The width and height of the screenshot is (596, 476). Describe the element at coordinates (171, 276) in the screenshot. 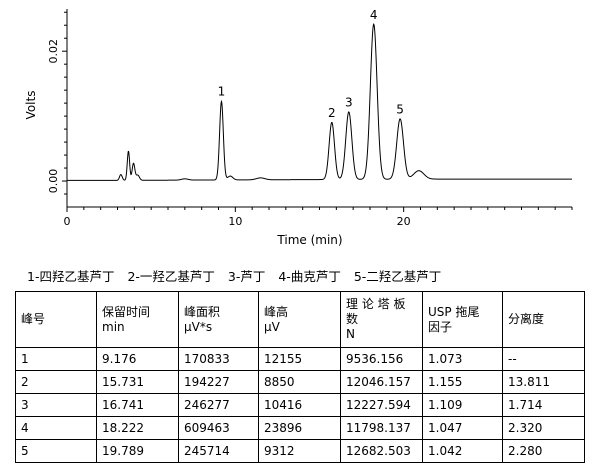

I see `legend-item: 2-一羟乙基芦丁` at that location.